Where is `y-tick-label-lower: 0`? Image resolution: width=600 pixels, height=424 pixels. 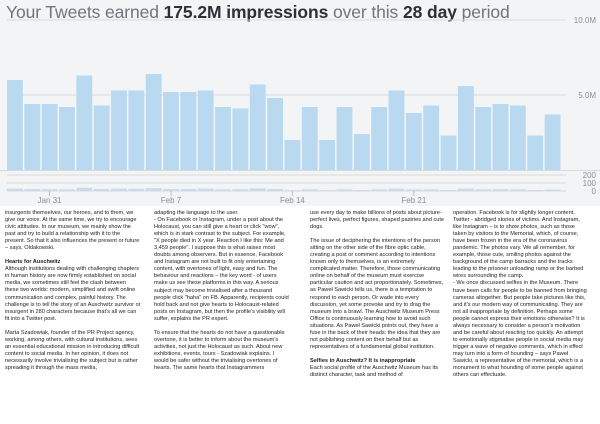
y-tick-label-lower: 0 is located at coordinates (594, 191).